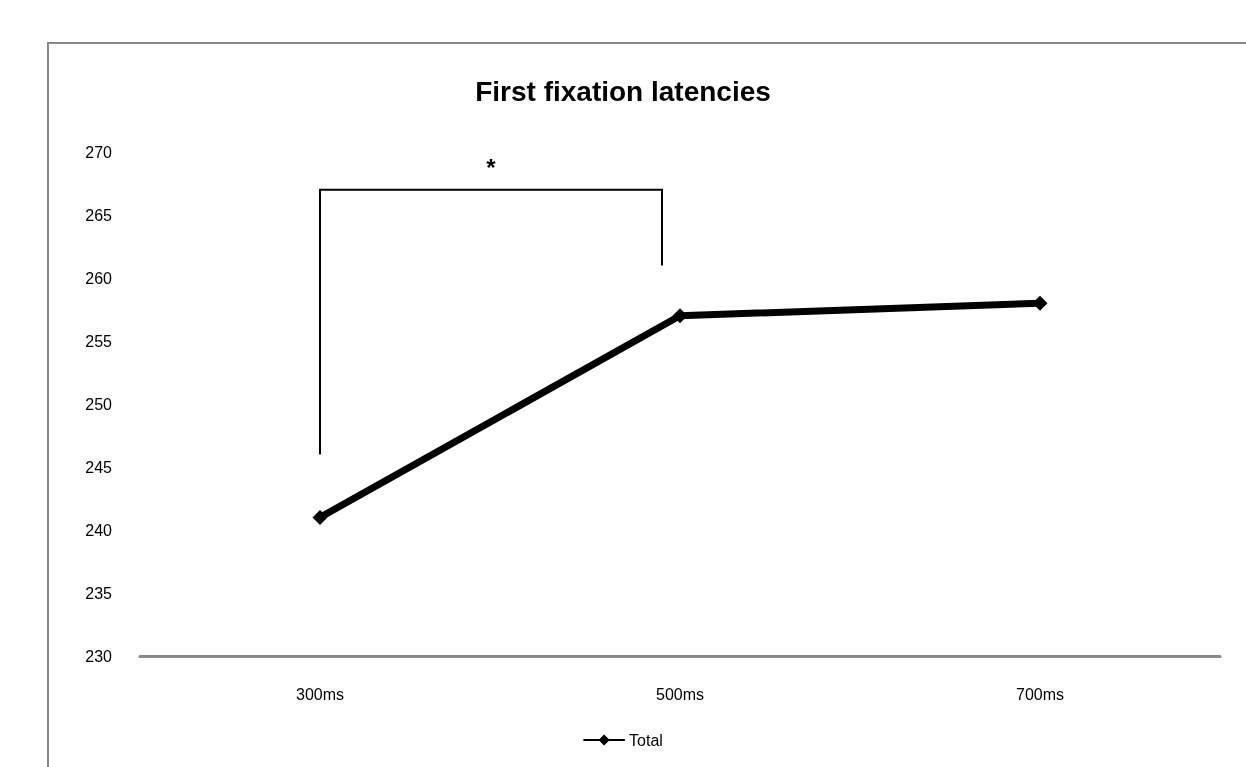 The width and height of the screenshot is (1246, 767). Describe the element at coordinates (491, 167) in the screenshot. I see `annotation: *` at that location.